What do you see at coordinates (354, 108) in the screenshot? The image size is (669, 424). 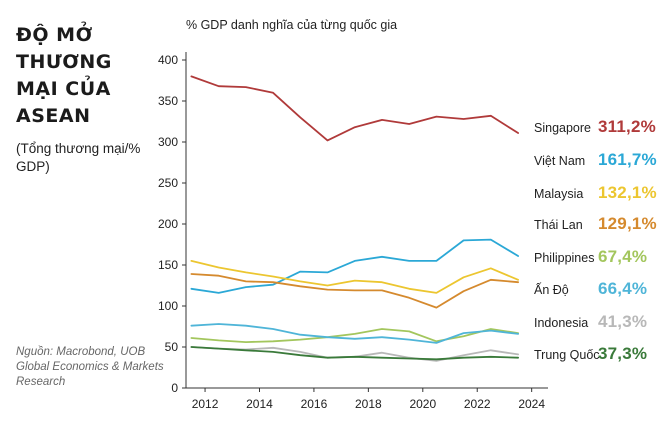 I see `series-line-singapore` at bounding box center [354, 108].